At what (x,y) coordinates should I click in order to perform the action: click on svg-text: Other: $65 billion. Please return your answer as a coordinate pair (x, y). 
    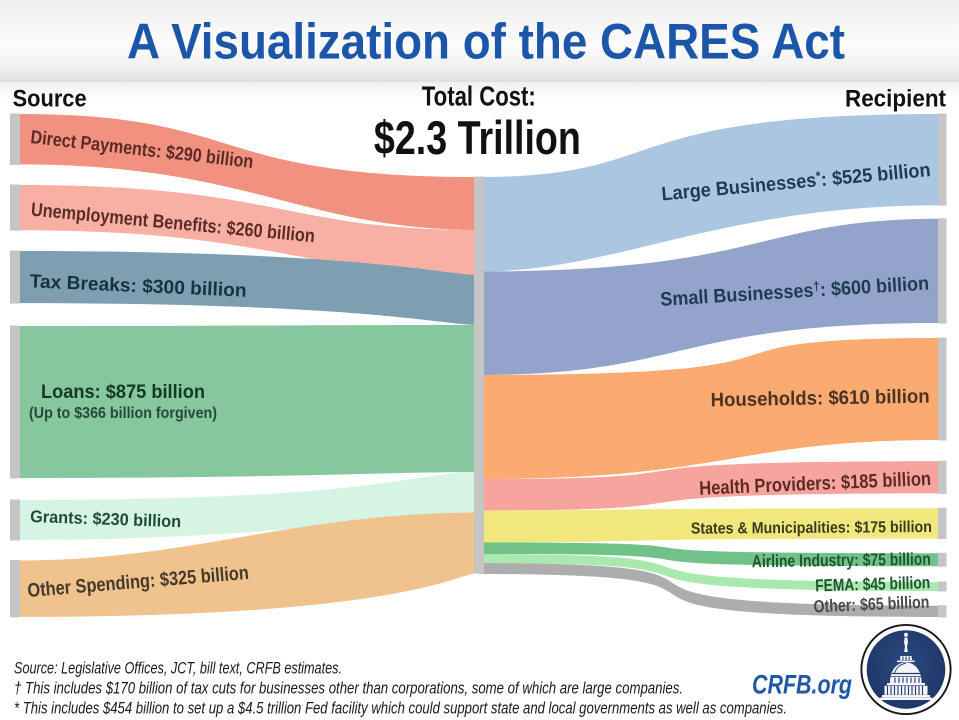
    Looking at the image, I should click on (871, 604).